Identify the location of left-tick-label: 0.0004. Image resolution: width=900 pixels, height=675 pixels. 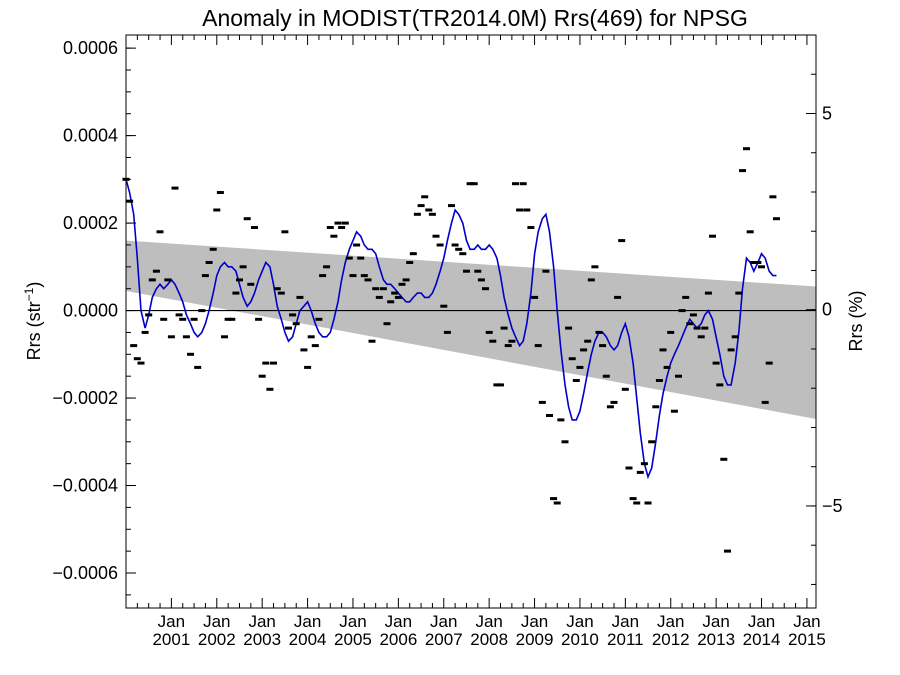
(90, 136).